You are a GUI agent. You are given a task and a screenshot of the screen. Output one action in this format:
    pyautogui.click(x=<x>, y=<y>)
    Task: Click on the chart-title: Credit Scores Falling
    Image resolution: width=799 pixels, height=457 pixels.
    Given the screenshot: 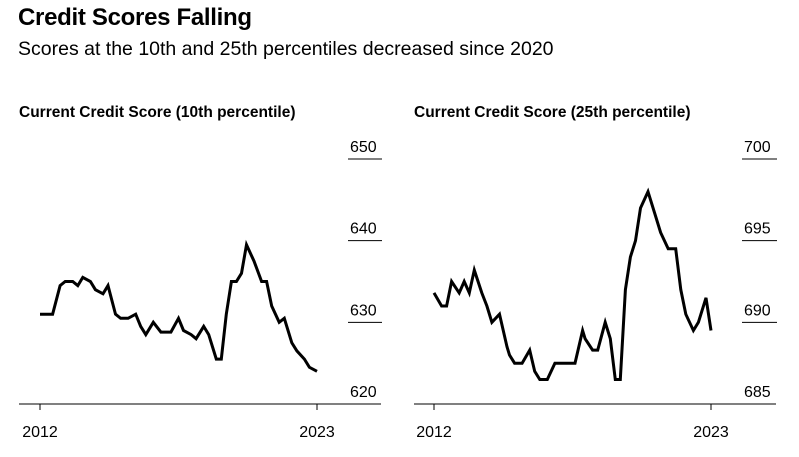 What is the action you would take?
    pyautogui.click(x=135, y=17)
    